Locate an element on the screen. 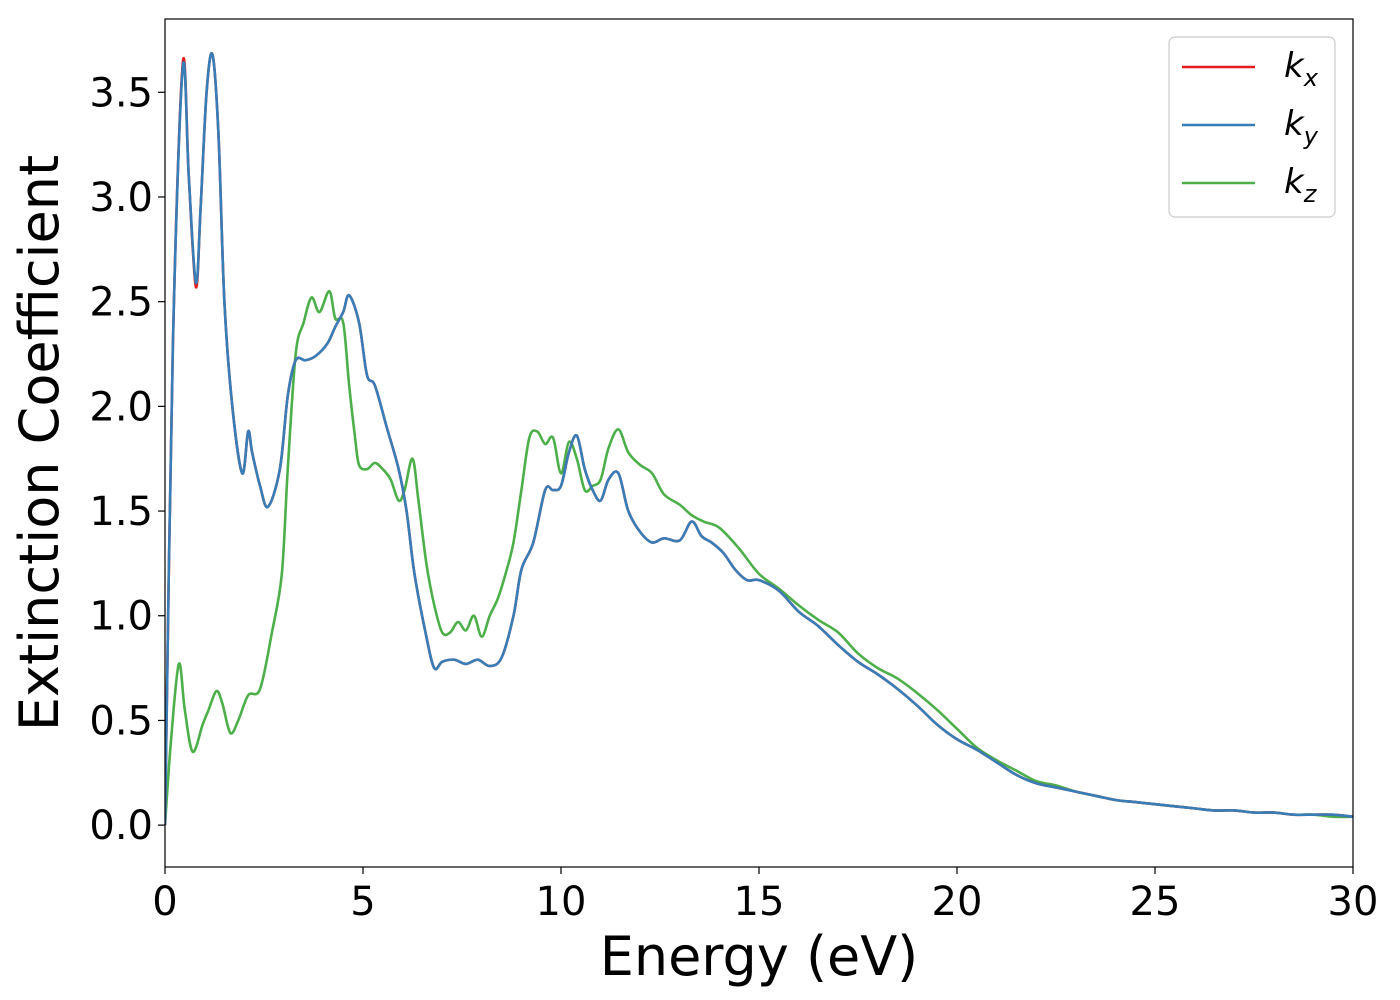 The image size is (1400, 1000). y-tick-label: 2.5 is located at coordinates (121, 303).